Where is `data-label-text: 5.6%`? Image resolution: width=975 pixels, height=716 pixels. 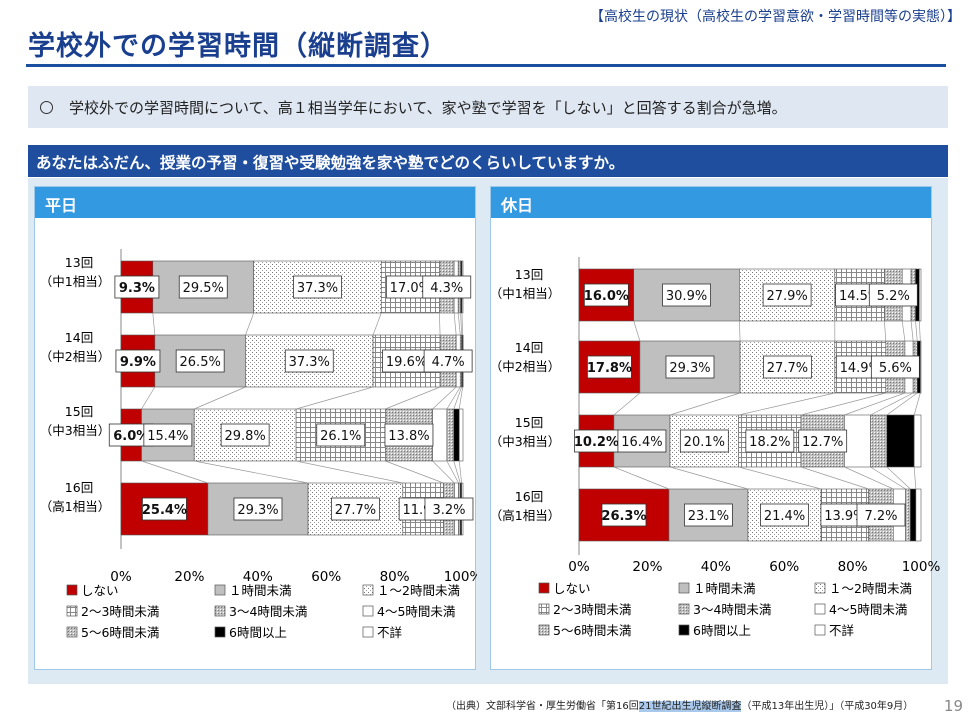 data-label-text: 5.6% is located at coordinates (895, 368).